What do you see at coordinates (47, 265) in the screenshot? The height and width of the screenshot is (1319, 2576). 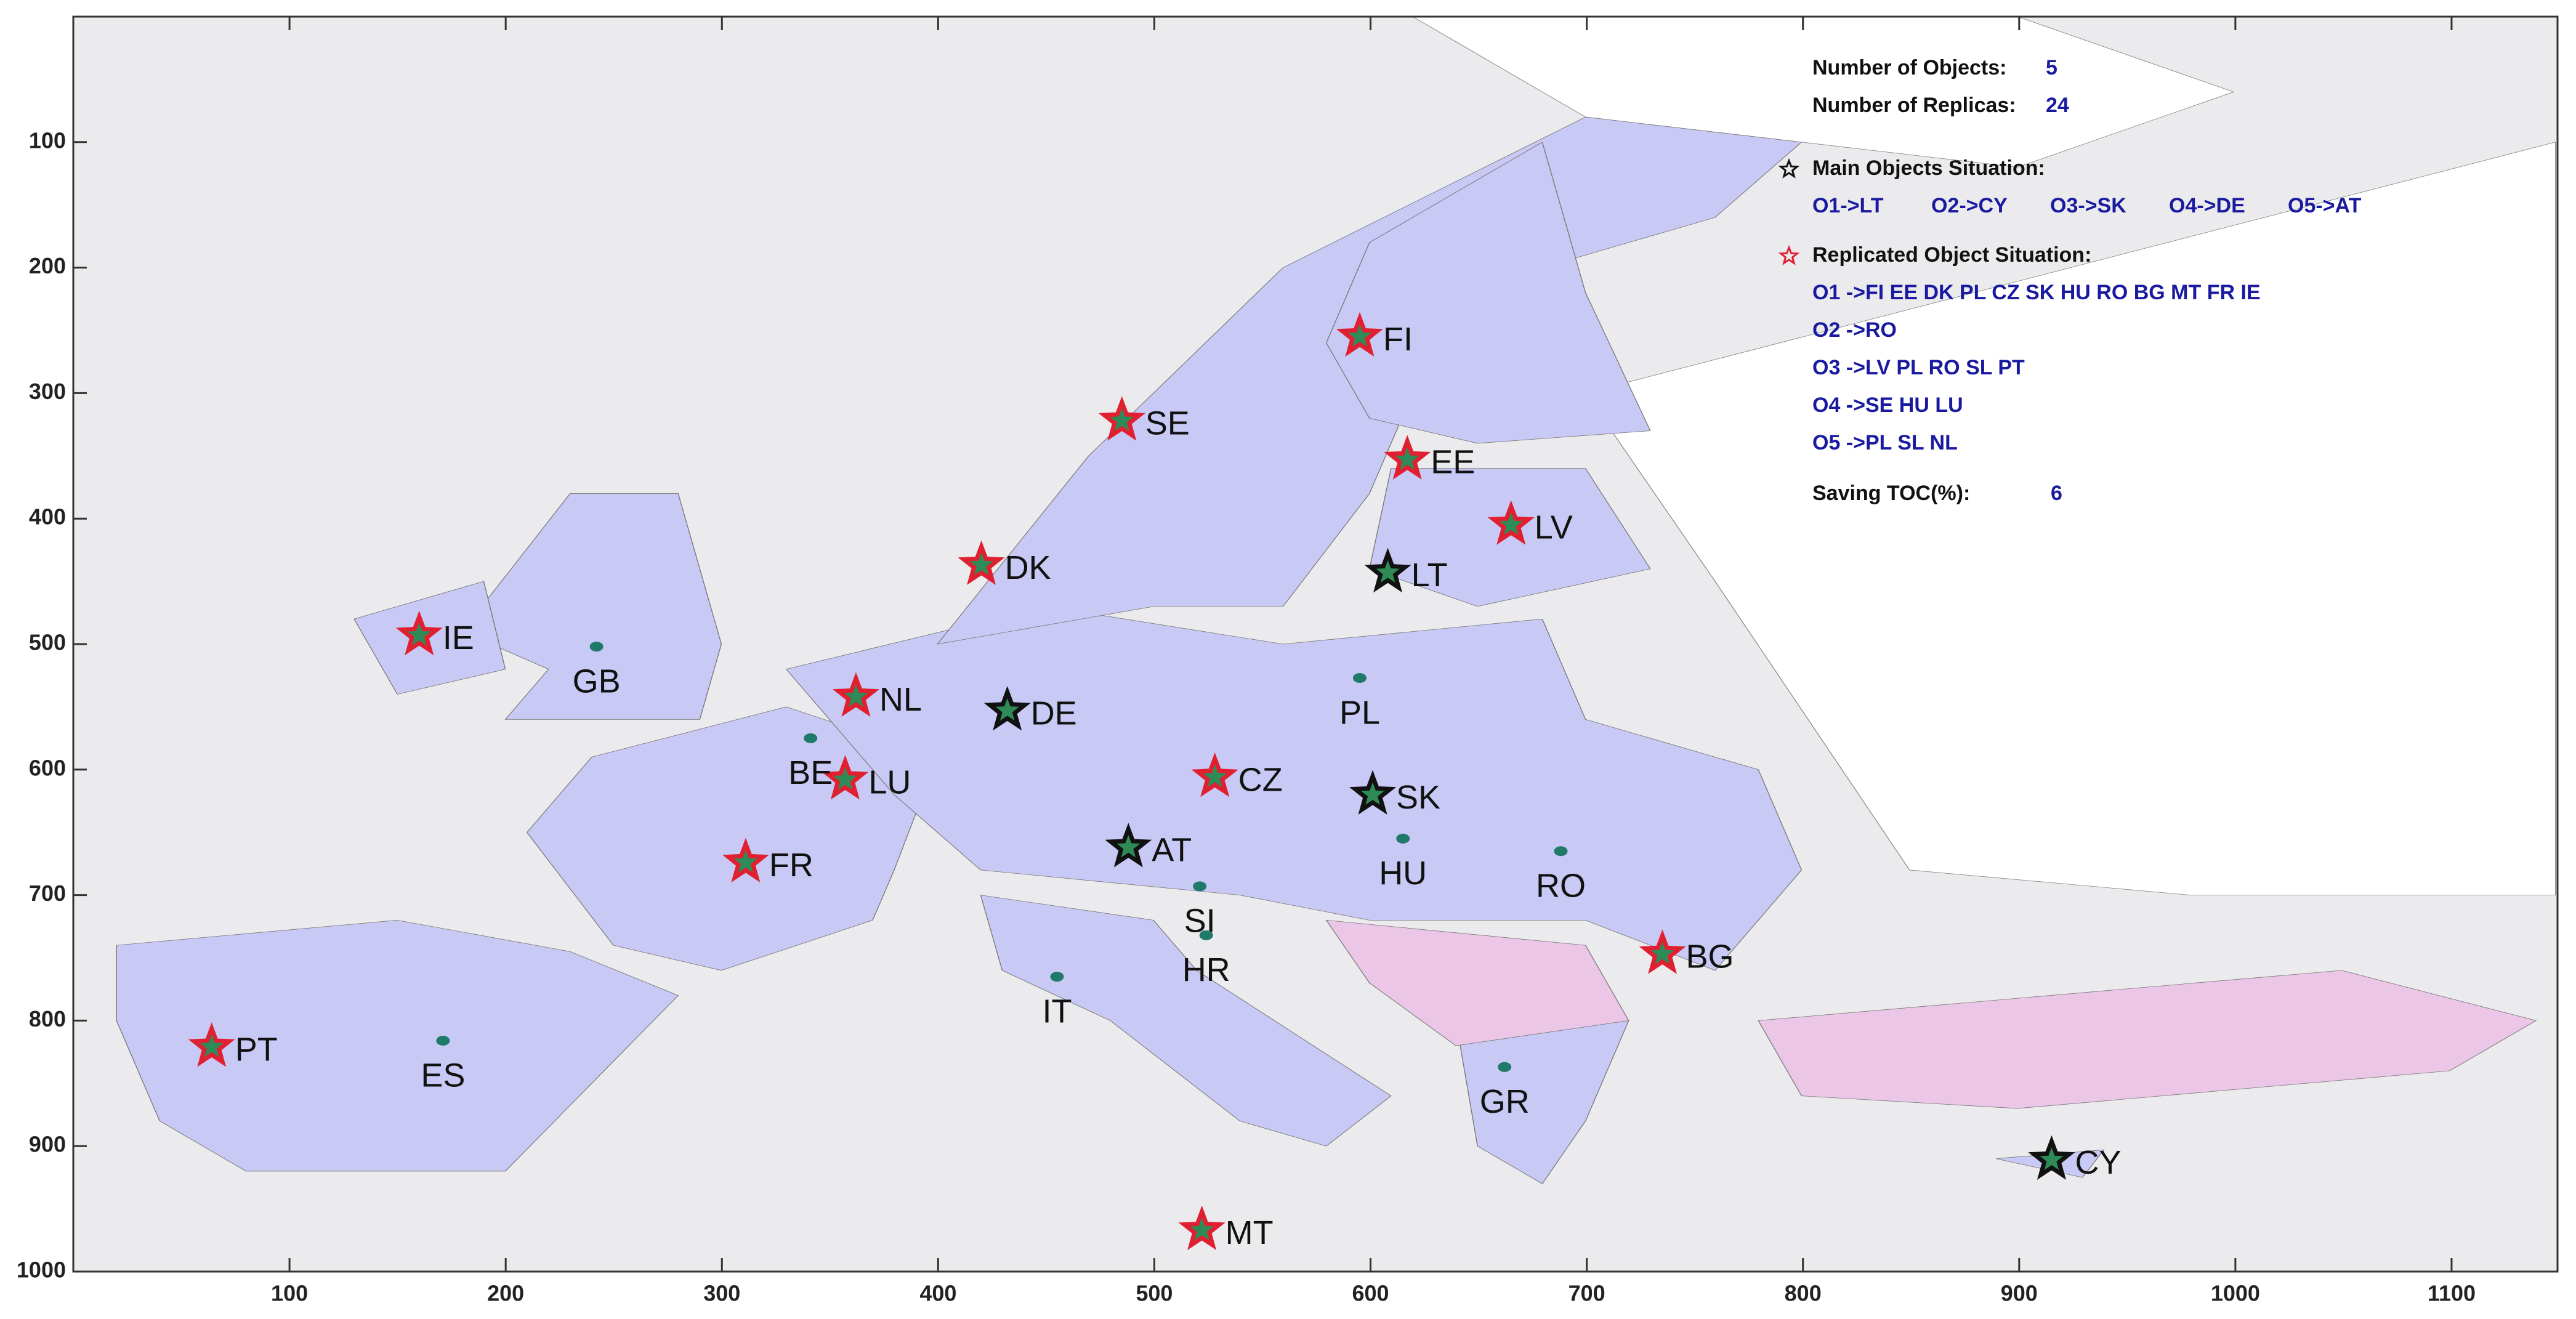 I see `y-tick-label: 200` at bounding box center [47, 265].